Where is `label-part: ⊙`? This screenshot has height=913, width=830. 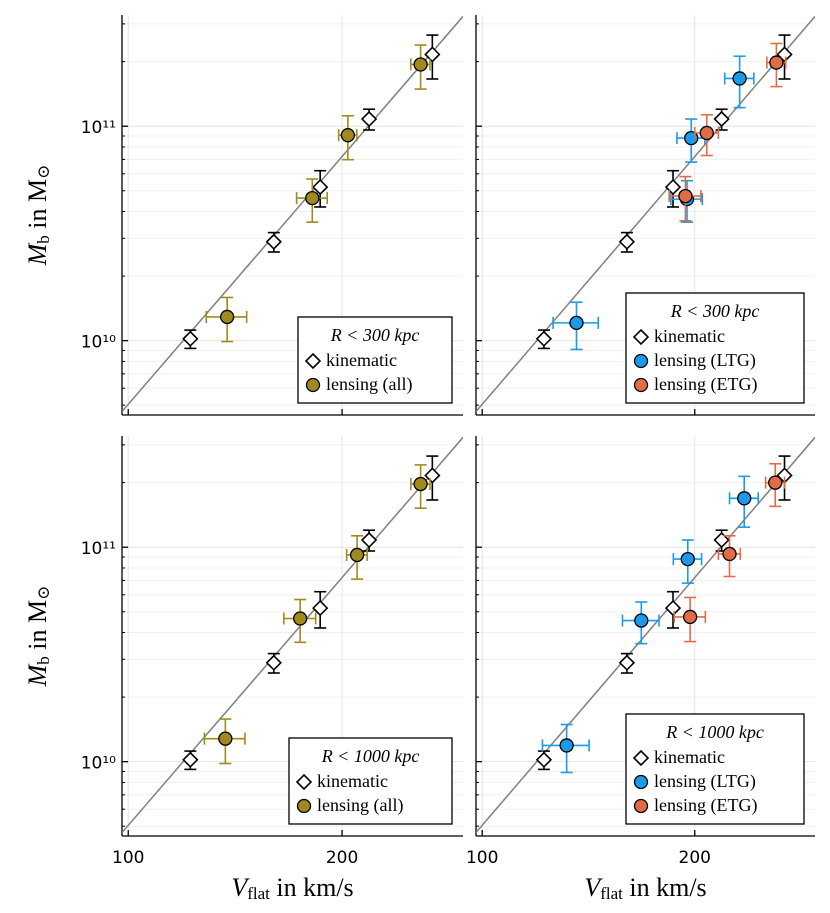 label-part: ⊙ is located at coordinates (43, 593).